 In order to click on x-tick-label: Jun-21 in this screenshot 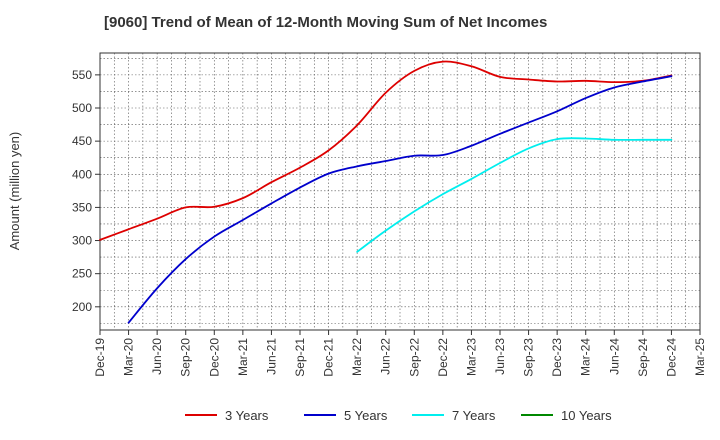, I will do `click(271, 356)`.